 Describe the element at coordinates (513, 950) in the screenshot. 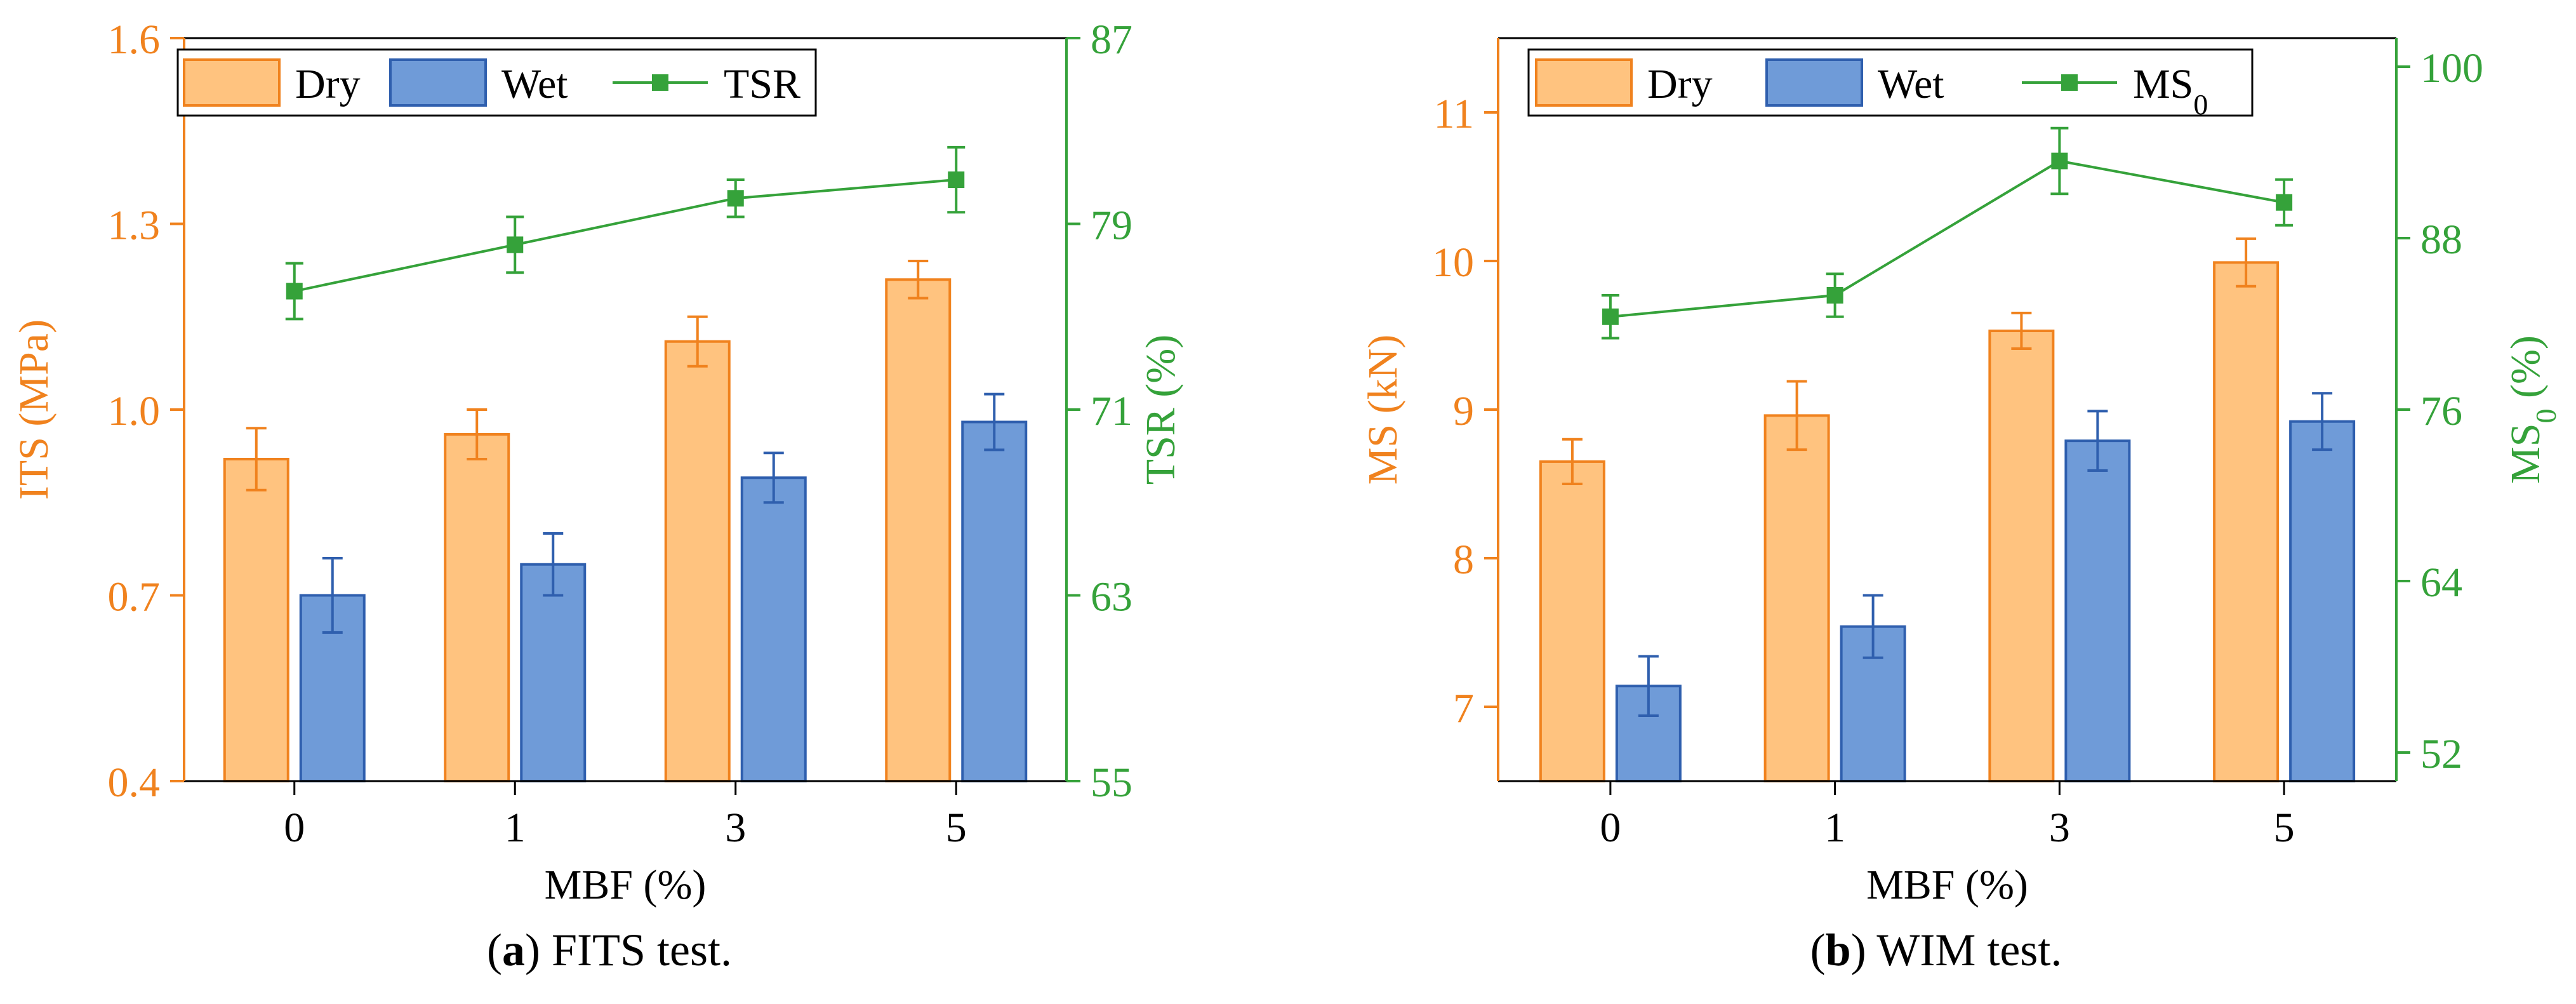

I see `caption-a-label: a` at that location.